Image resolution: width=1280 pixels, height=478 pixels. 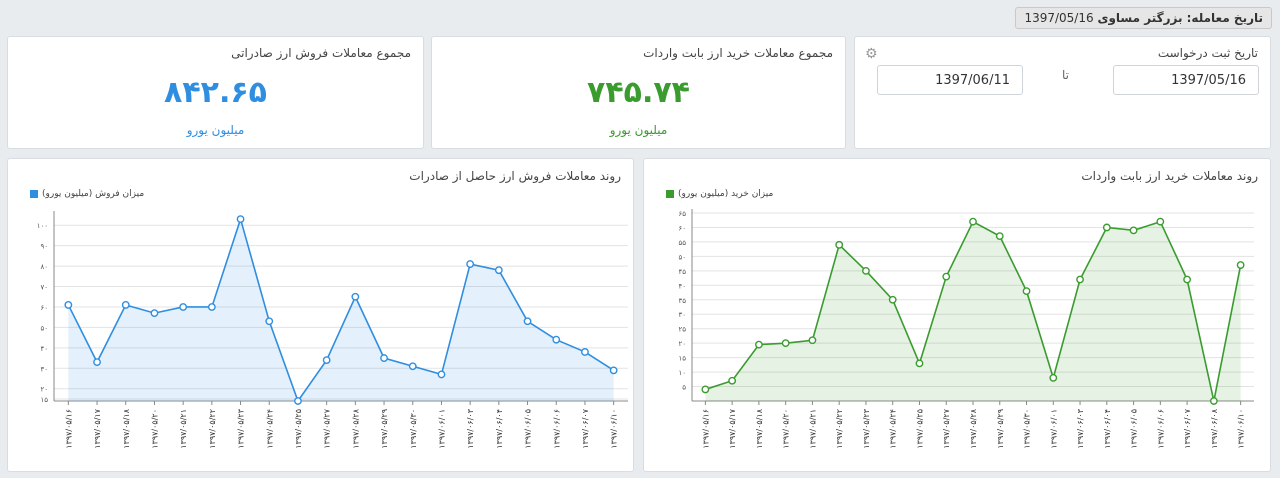 What do you see at coordinates (1000, 429) in the screenshot?
I see `import-xtick-label: ۱۳۹۷/۰۵/۲۹` at bounding box center [1000, 429].